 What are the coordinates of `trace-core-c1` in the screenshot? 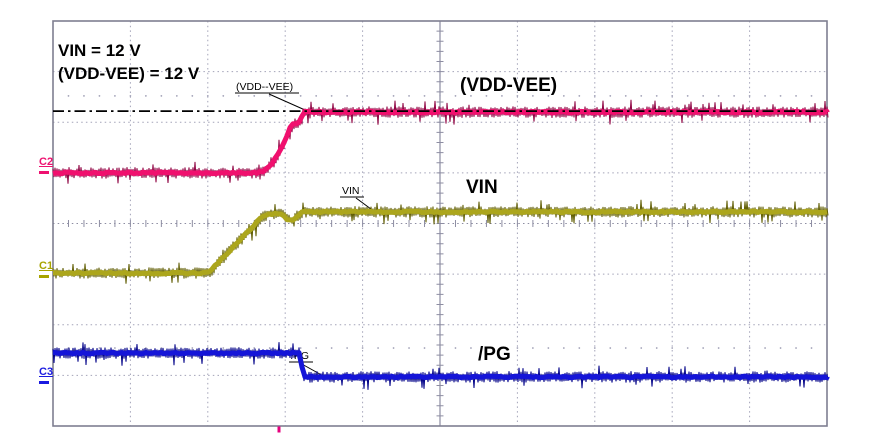 It's located at (440, 242).